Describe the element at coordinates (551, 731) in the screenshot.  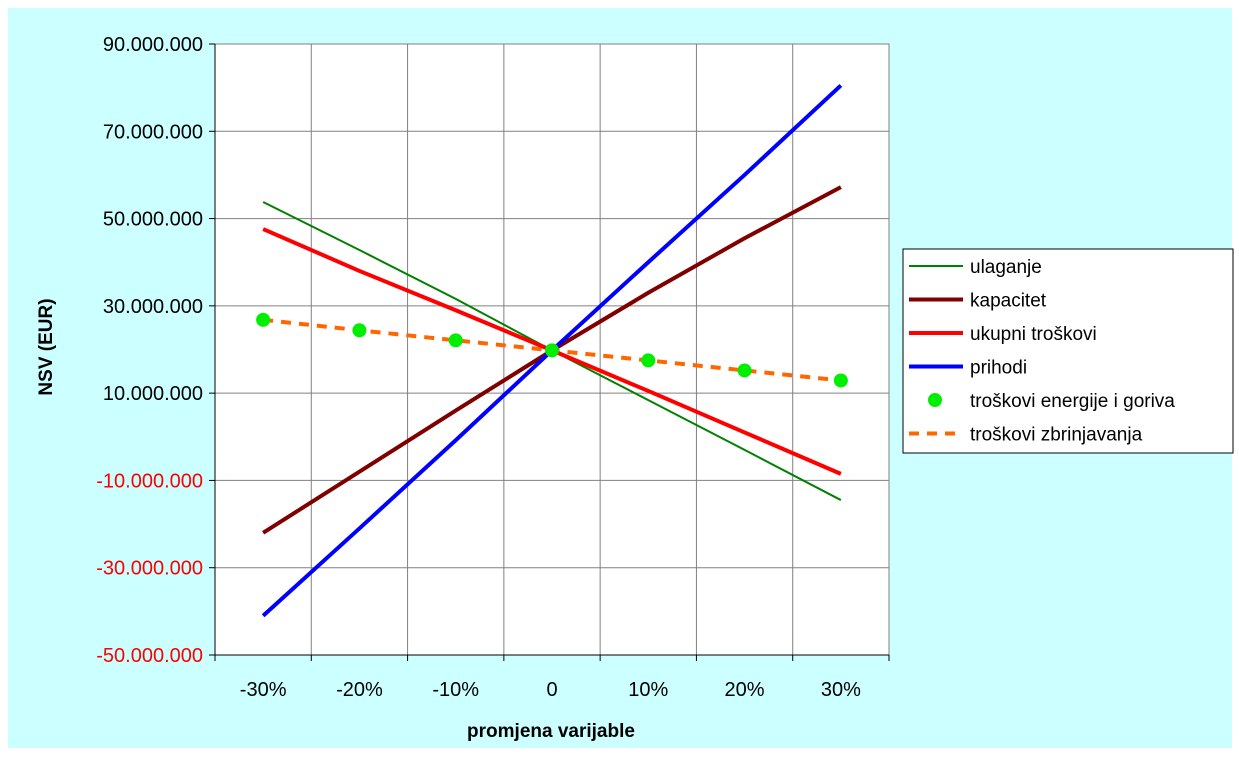
I see `x-axis-title: promjena varijable` at that location.